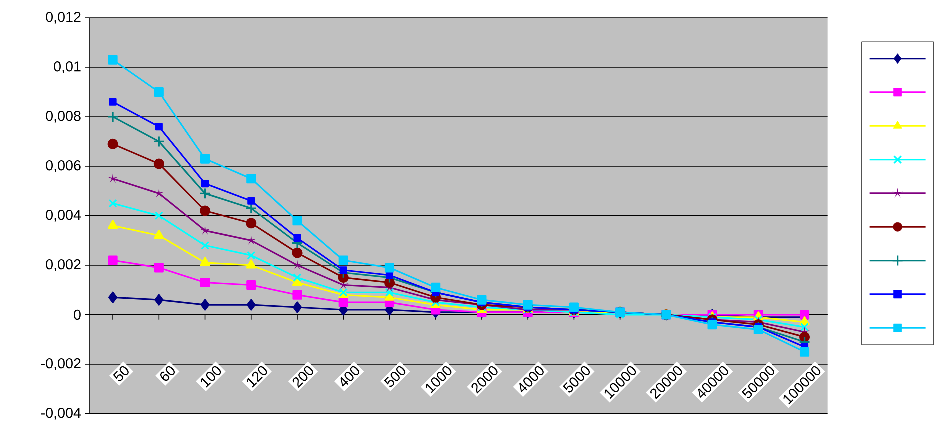  I want to click on x-tick-label: 50, so click(121, 374).